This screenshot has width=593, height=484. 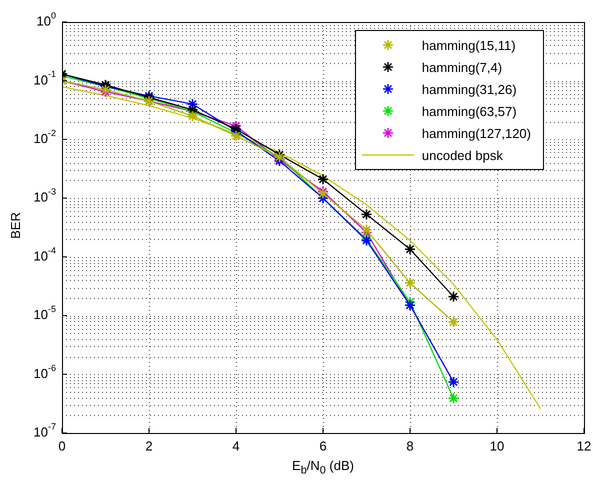 What do you see at coordinates (236, 446) in the screenshot?
I see `x-tick-label: 4` at bounding box center [236, 446].